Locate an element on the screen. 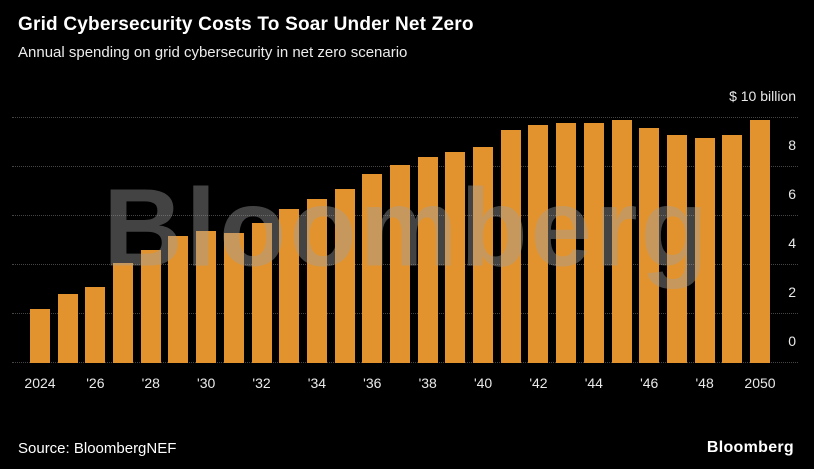 The image size is (814, 469). bar-2034 is located at coordinates (316, 280).